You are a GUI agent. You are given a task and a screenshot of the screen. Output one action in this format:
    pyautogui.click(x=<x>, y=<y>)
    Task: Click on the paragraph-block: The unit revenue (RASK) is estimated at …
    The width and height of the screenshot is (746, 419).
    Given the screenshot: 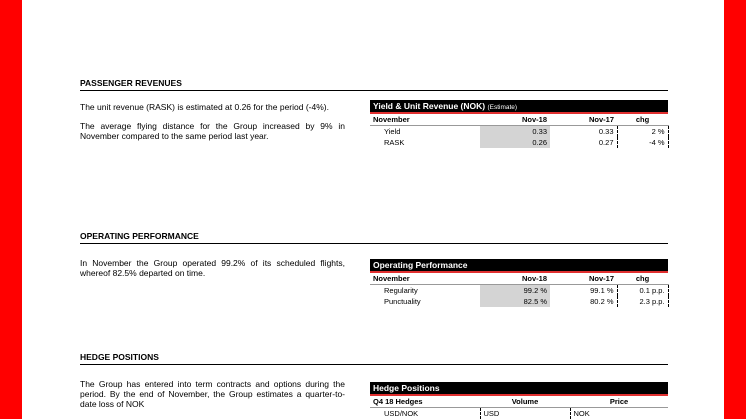 What is the action you would take?
    pyautogui.click(x=212, y=126)
    